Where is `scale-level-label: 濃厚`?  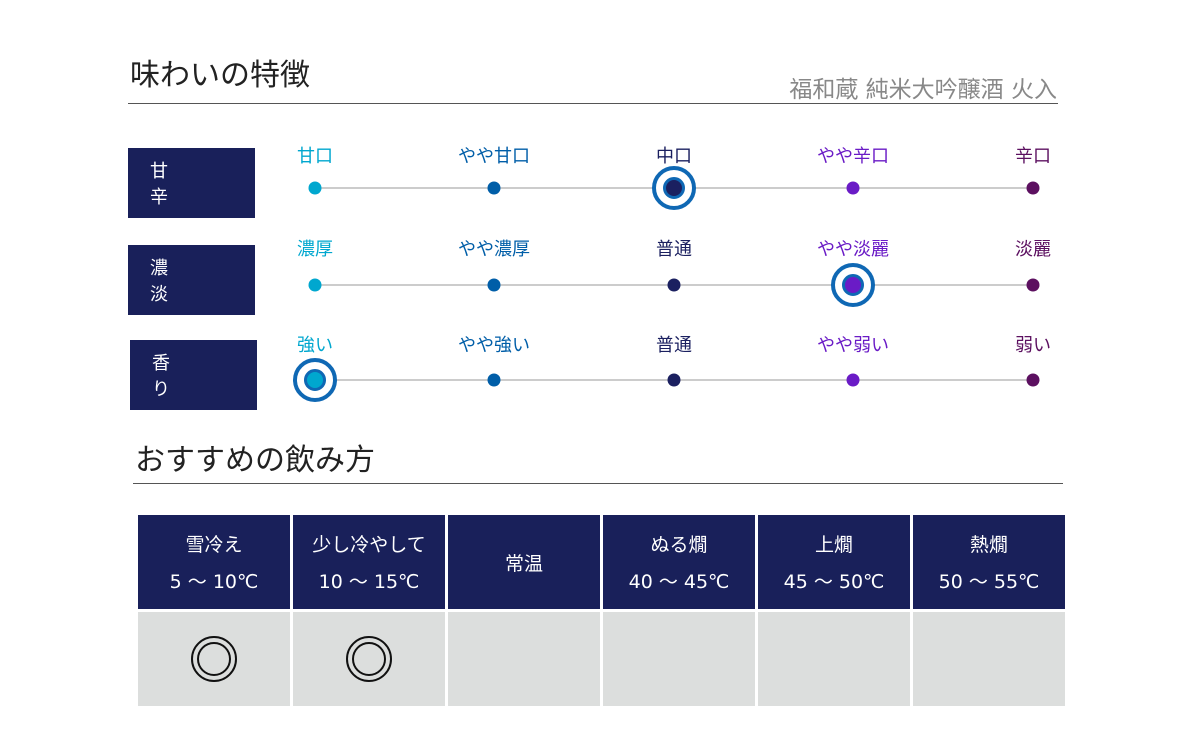 scale-level-label: 濃厚 is located at coordinates (315, 249).